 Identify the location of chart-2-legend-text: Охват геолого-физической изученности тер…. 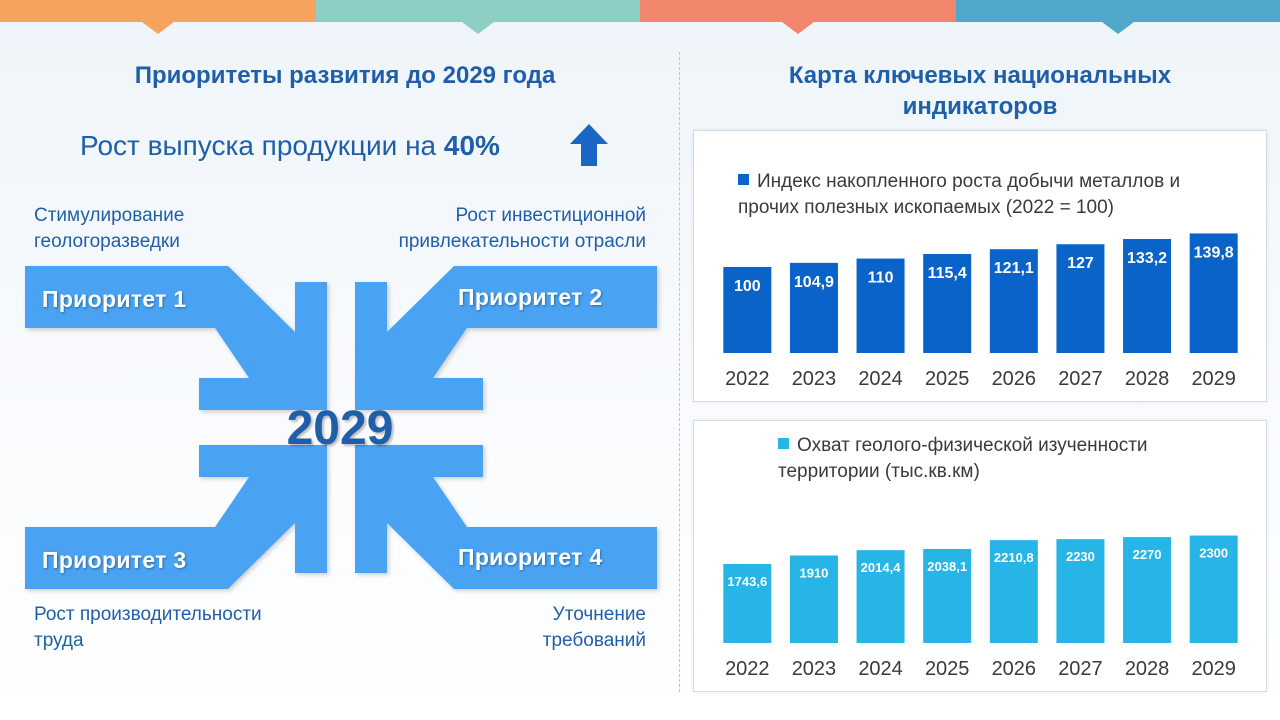
(963, 458).